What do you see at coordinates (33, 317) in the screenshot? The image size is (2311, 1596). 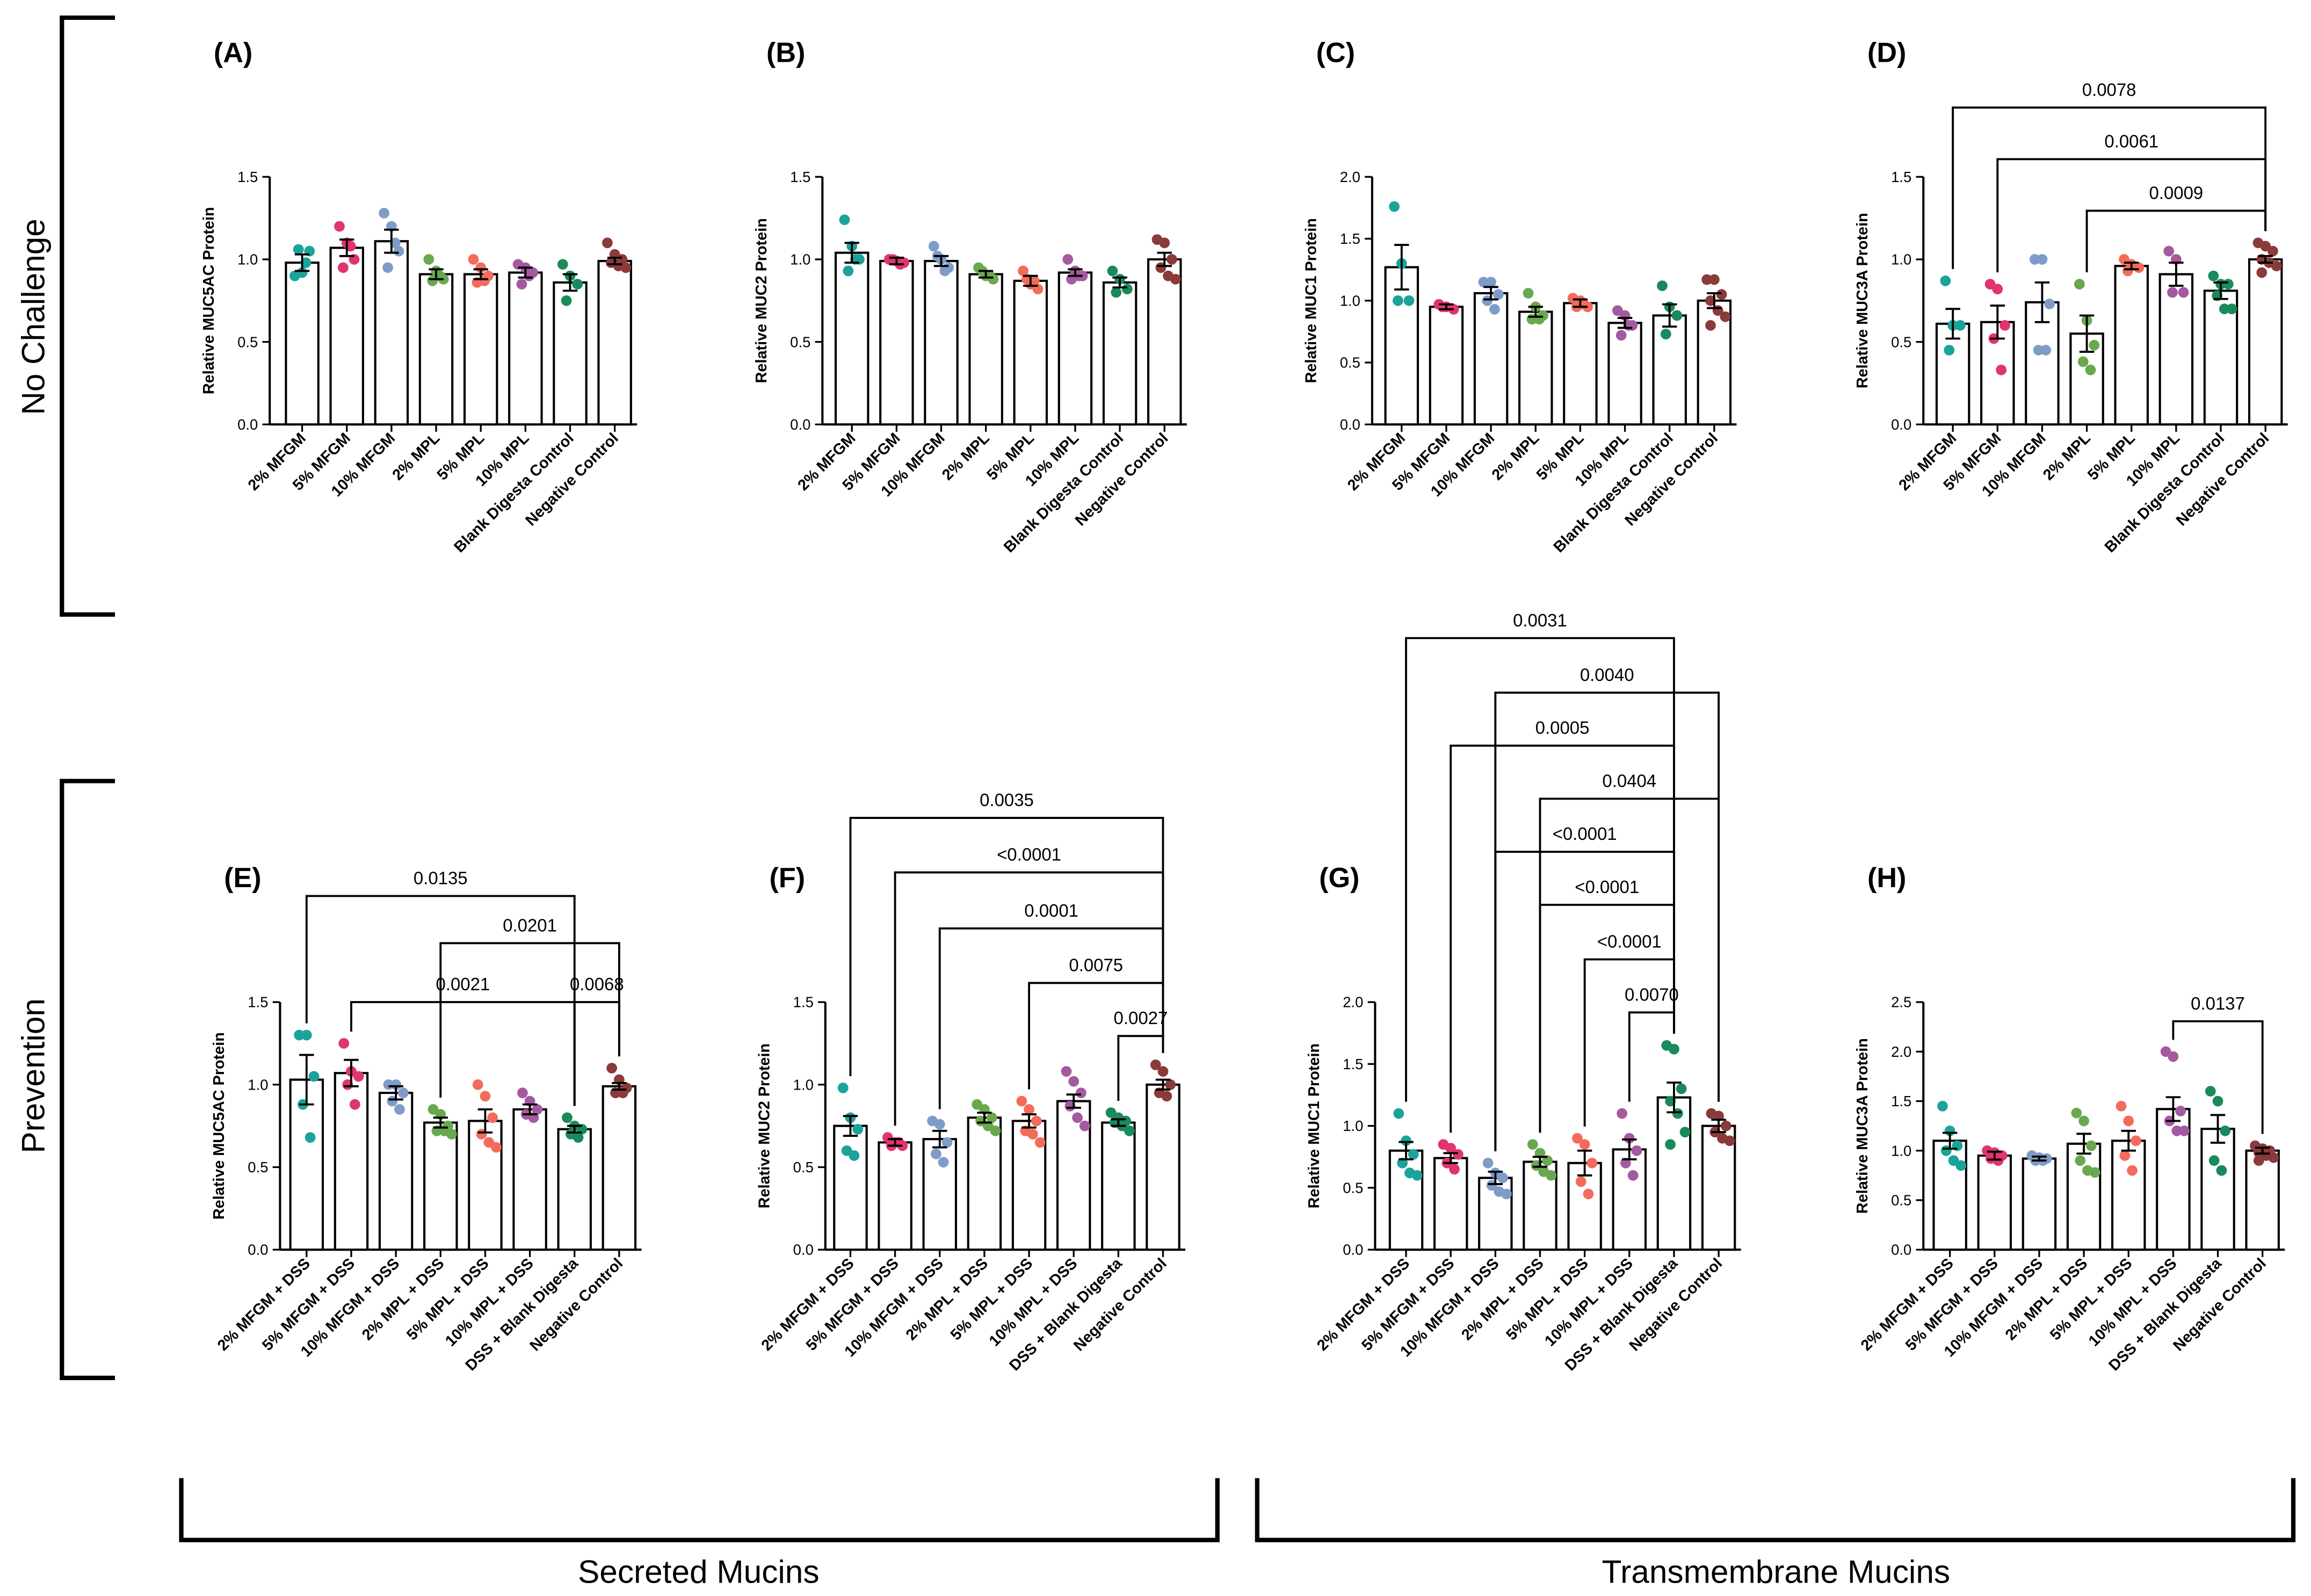 I see `row-label: No Challenge` at bounding box center [33, 317].